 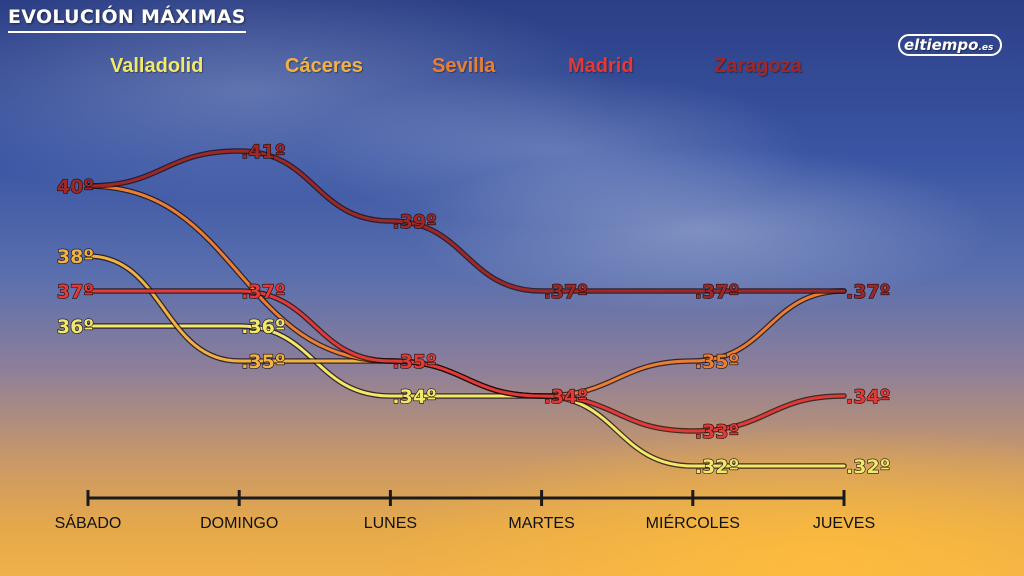 What do you see at coordinates (75, 292) in the screenshot?
I see `value-label: 37º` at bounding box center [75, 292].